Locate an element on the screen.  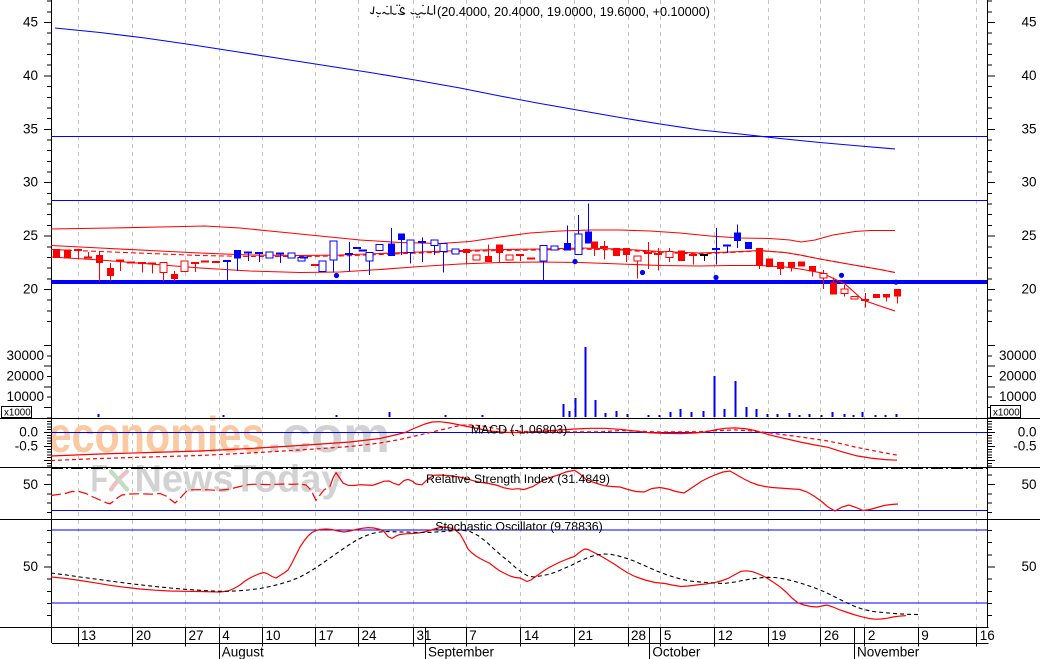
svg-text:Stochastic Oscillator (9.78836: Stochastic Oscillator (9.78836) is located at coordinates (518, 527).